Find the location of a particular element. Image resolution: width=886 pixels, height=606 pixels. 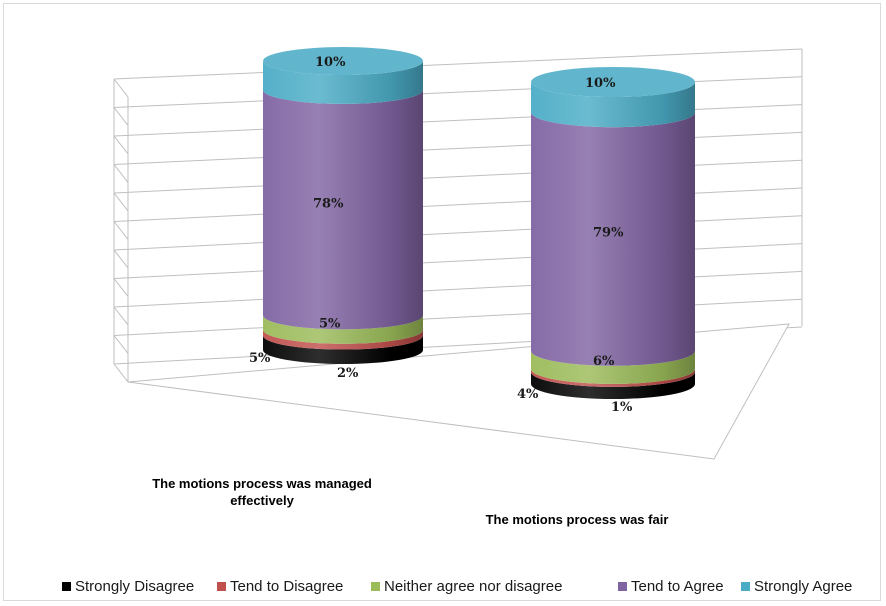

data-label: 2% is located at coordinates (348, 373).